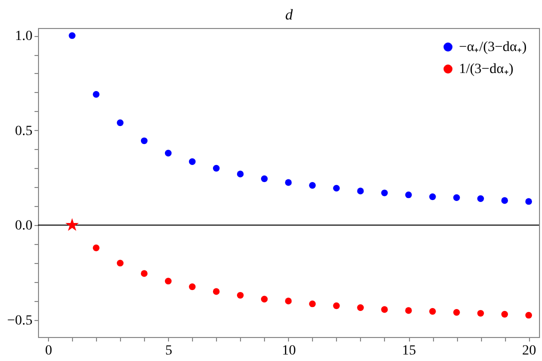 The image size is (542, 361). What do you see at coordinates (19, 320) in the screenshot?
I see `y-tick-label: −0.5` at bounding box center [19, 320].